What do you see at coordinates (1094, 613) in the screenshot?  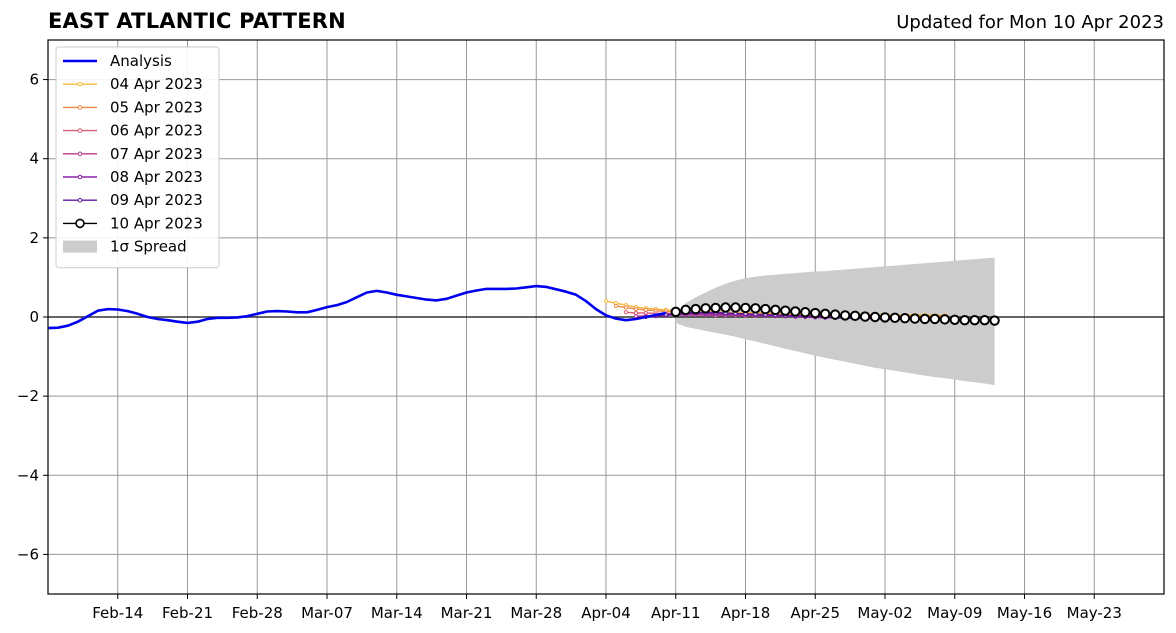 I see `x-tick-label: May-23` at bounding box center [1094, 613].